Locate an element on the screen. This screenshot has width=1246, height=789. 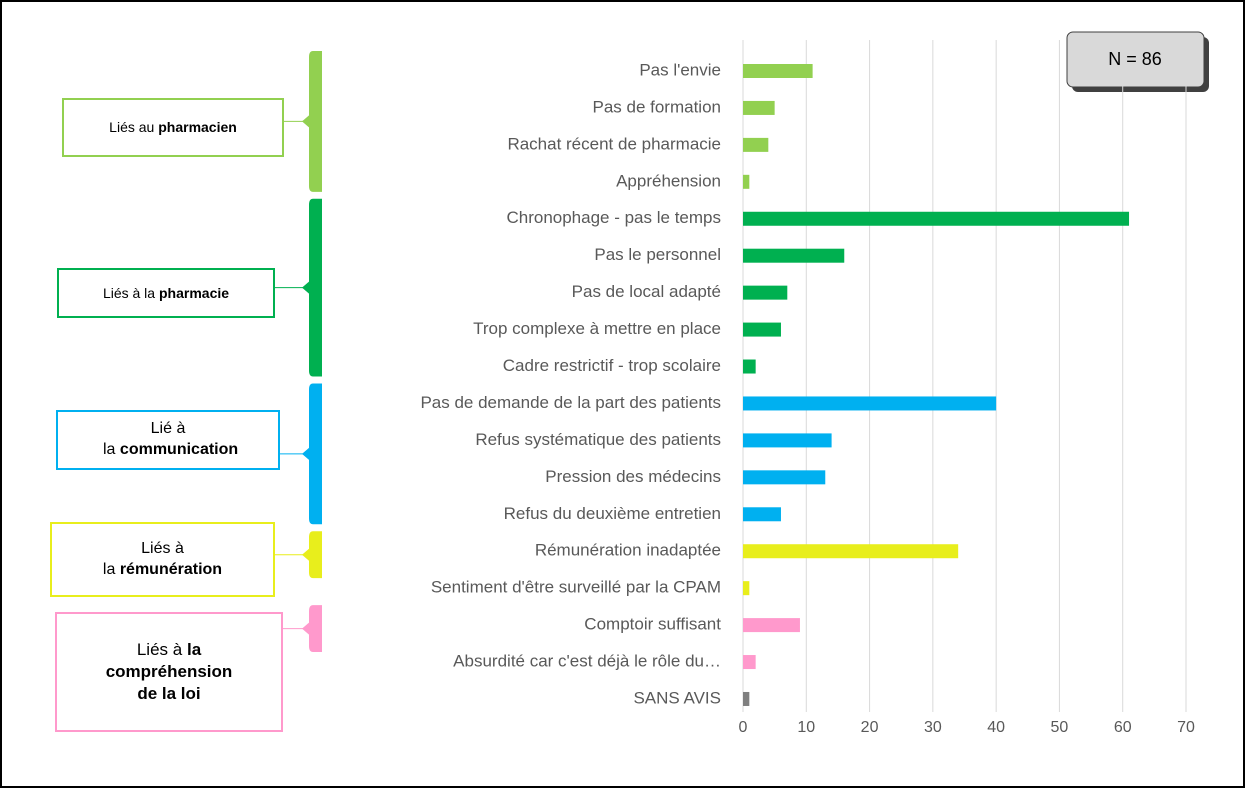
group-label-box: Liés à la compréhension de la loi is located at coordinates (169, 672).